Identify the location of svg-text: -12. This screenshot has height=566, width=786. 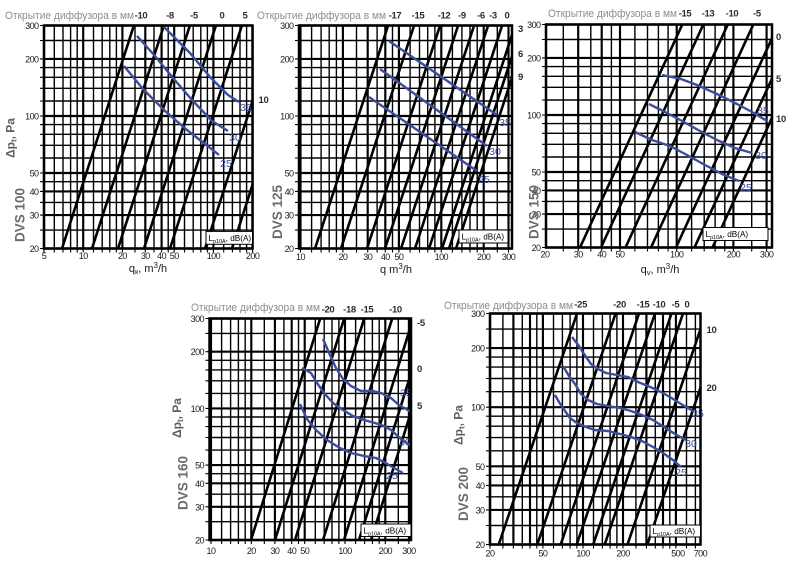
(444, 16).